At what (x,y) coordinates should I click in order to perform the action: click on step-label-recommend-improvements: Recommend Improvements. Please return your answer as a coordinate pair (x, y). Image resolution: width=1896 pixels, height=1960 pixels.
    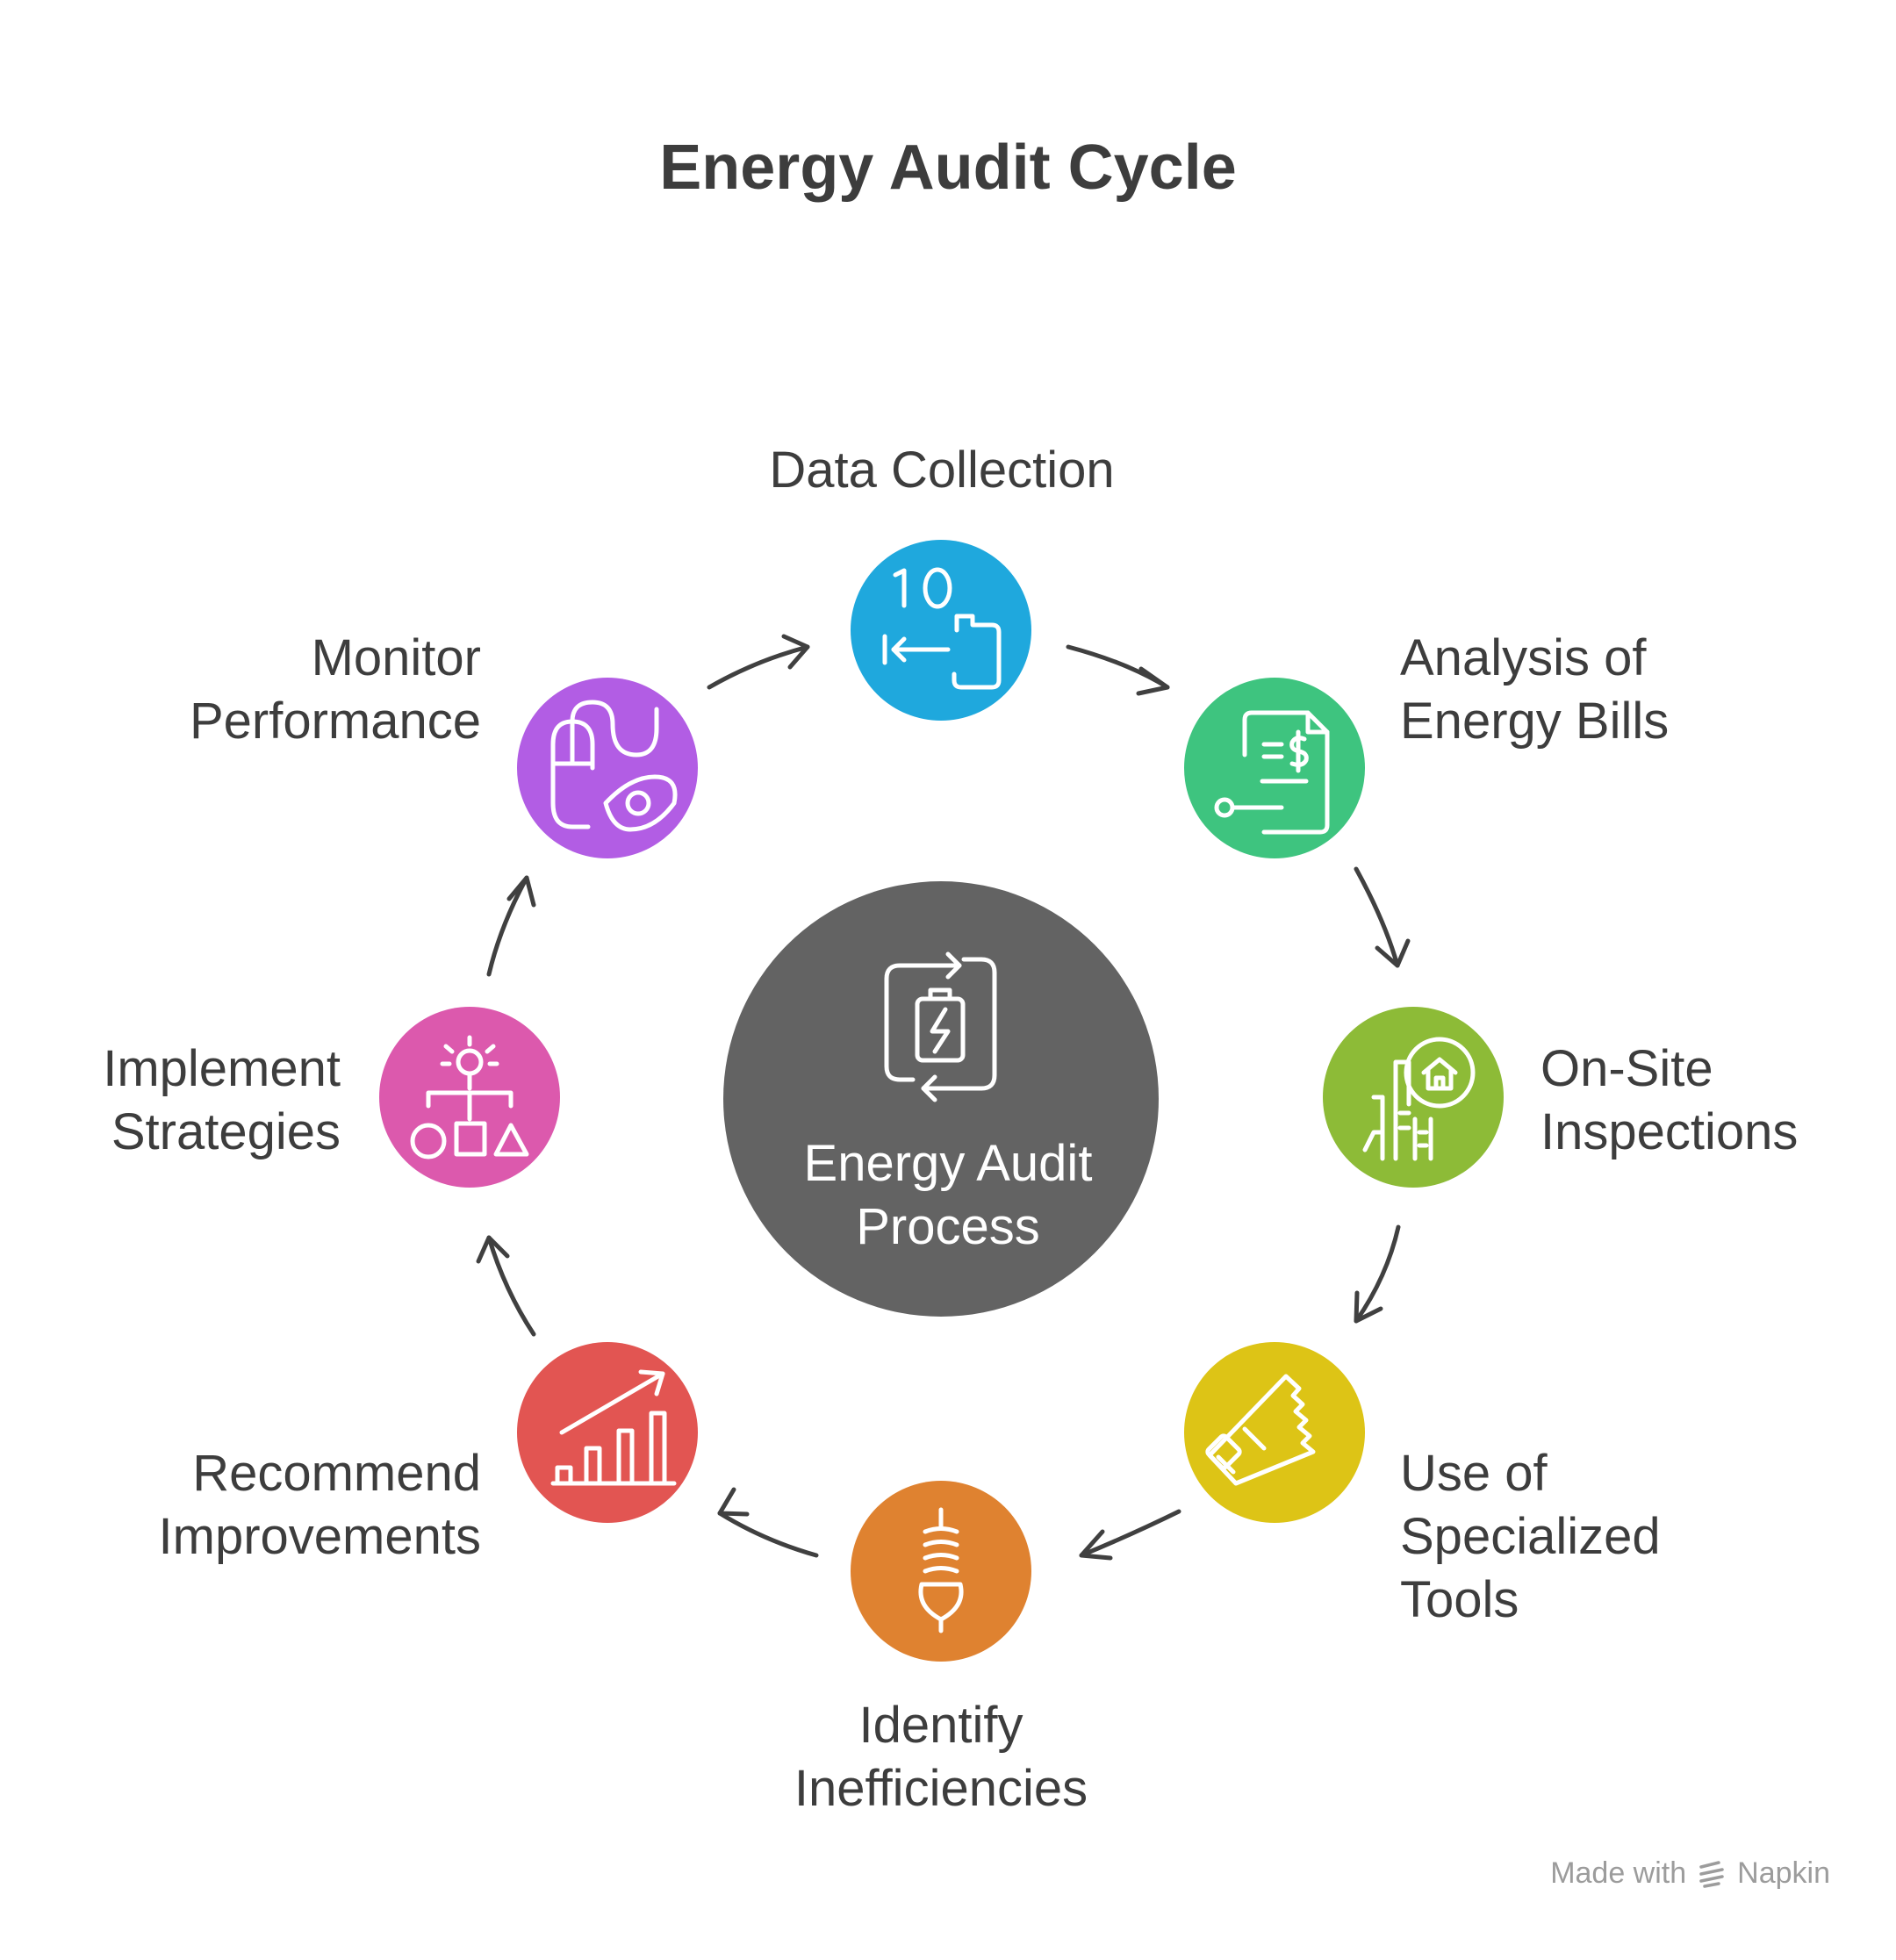
    Looking at the image, I should click on (319, 1505).